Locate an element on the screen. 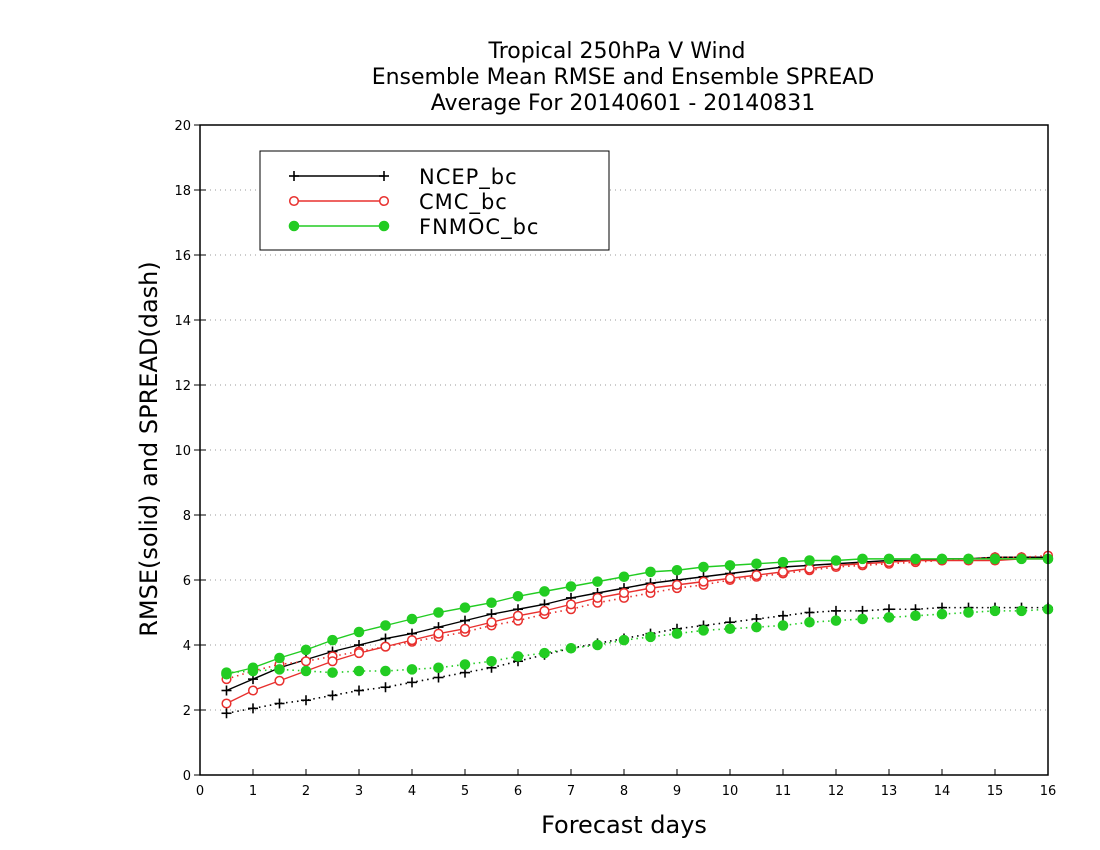 The image size is (1100, 850). cmc-bc-rmse-line is located at coordinates (637, 631).